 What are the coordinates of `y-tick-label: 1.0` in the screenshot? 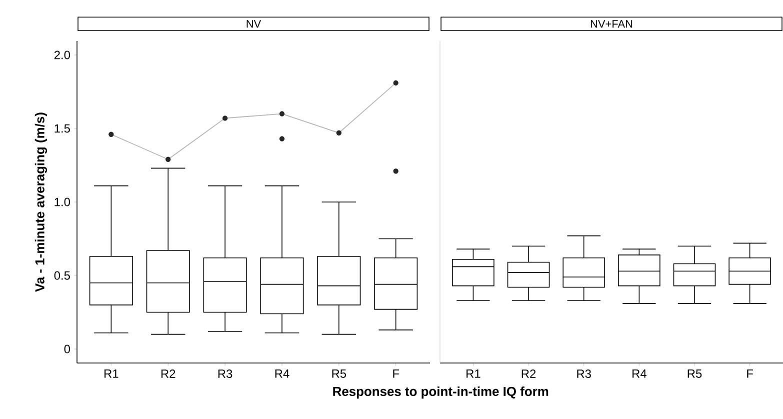 It's located at (62, 202).